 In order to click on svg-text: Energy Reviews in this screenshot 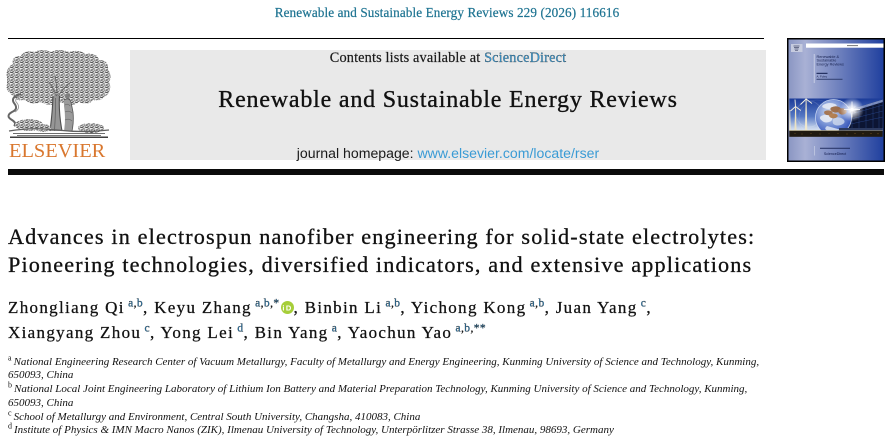, I will do `click(831, 64)`.